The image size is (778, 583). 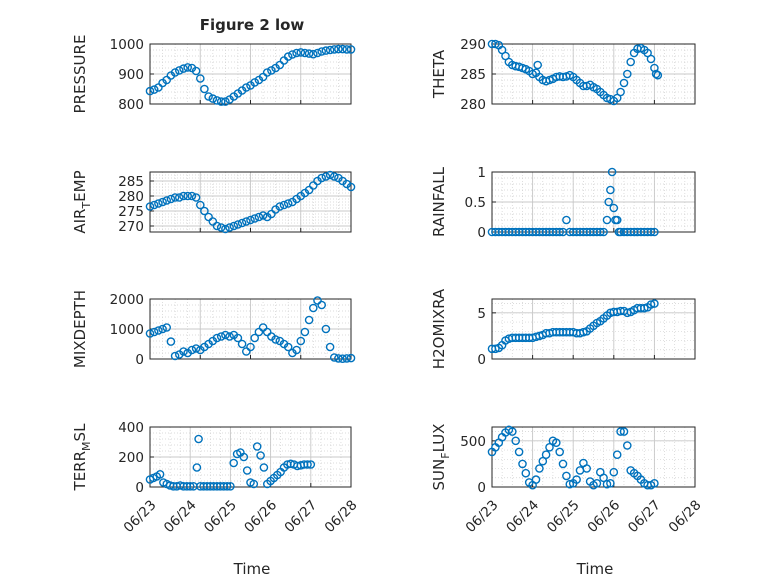 I want to click on y-tick-label: 1000, so click(x=127, y=330).